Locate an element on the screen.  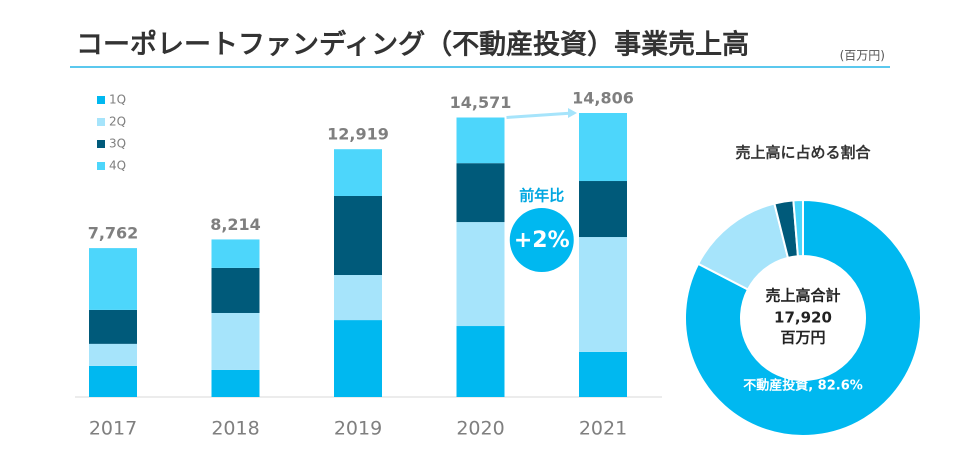
unit: (百万円) is located at coordinates (862, 56).